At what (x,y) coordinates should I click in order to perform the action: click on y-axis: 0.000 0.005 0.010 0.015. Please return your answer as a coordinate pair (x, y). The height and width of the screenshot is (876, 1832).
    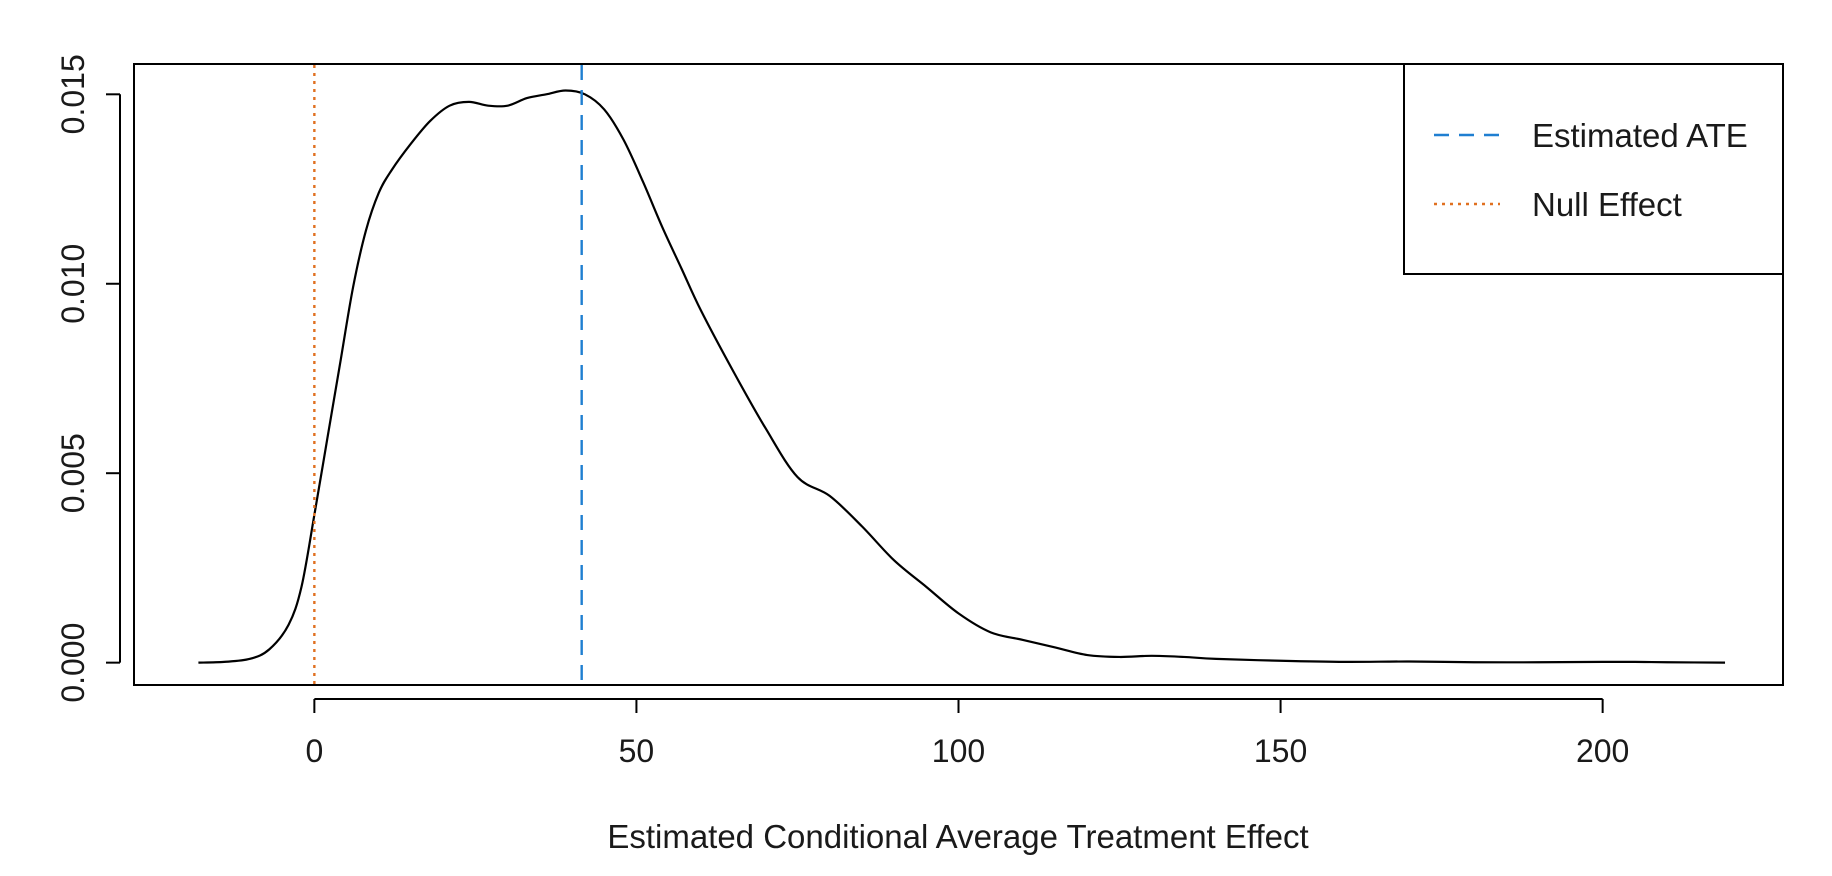
    Looking at the image, I should click on (88, 378).